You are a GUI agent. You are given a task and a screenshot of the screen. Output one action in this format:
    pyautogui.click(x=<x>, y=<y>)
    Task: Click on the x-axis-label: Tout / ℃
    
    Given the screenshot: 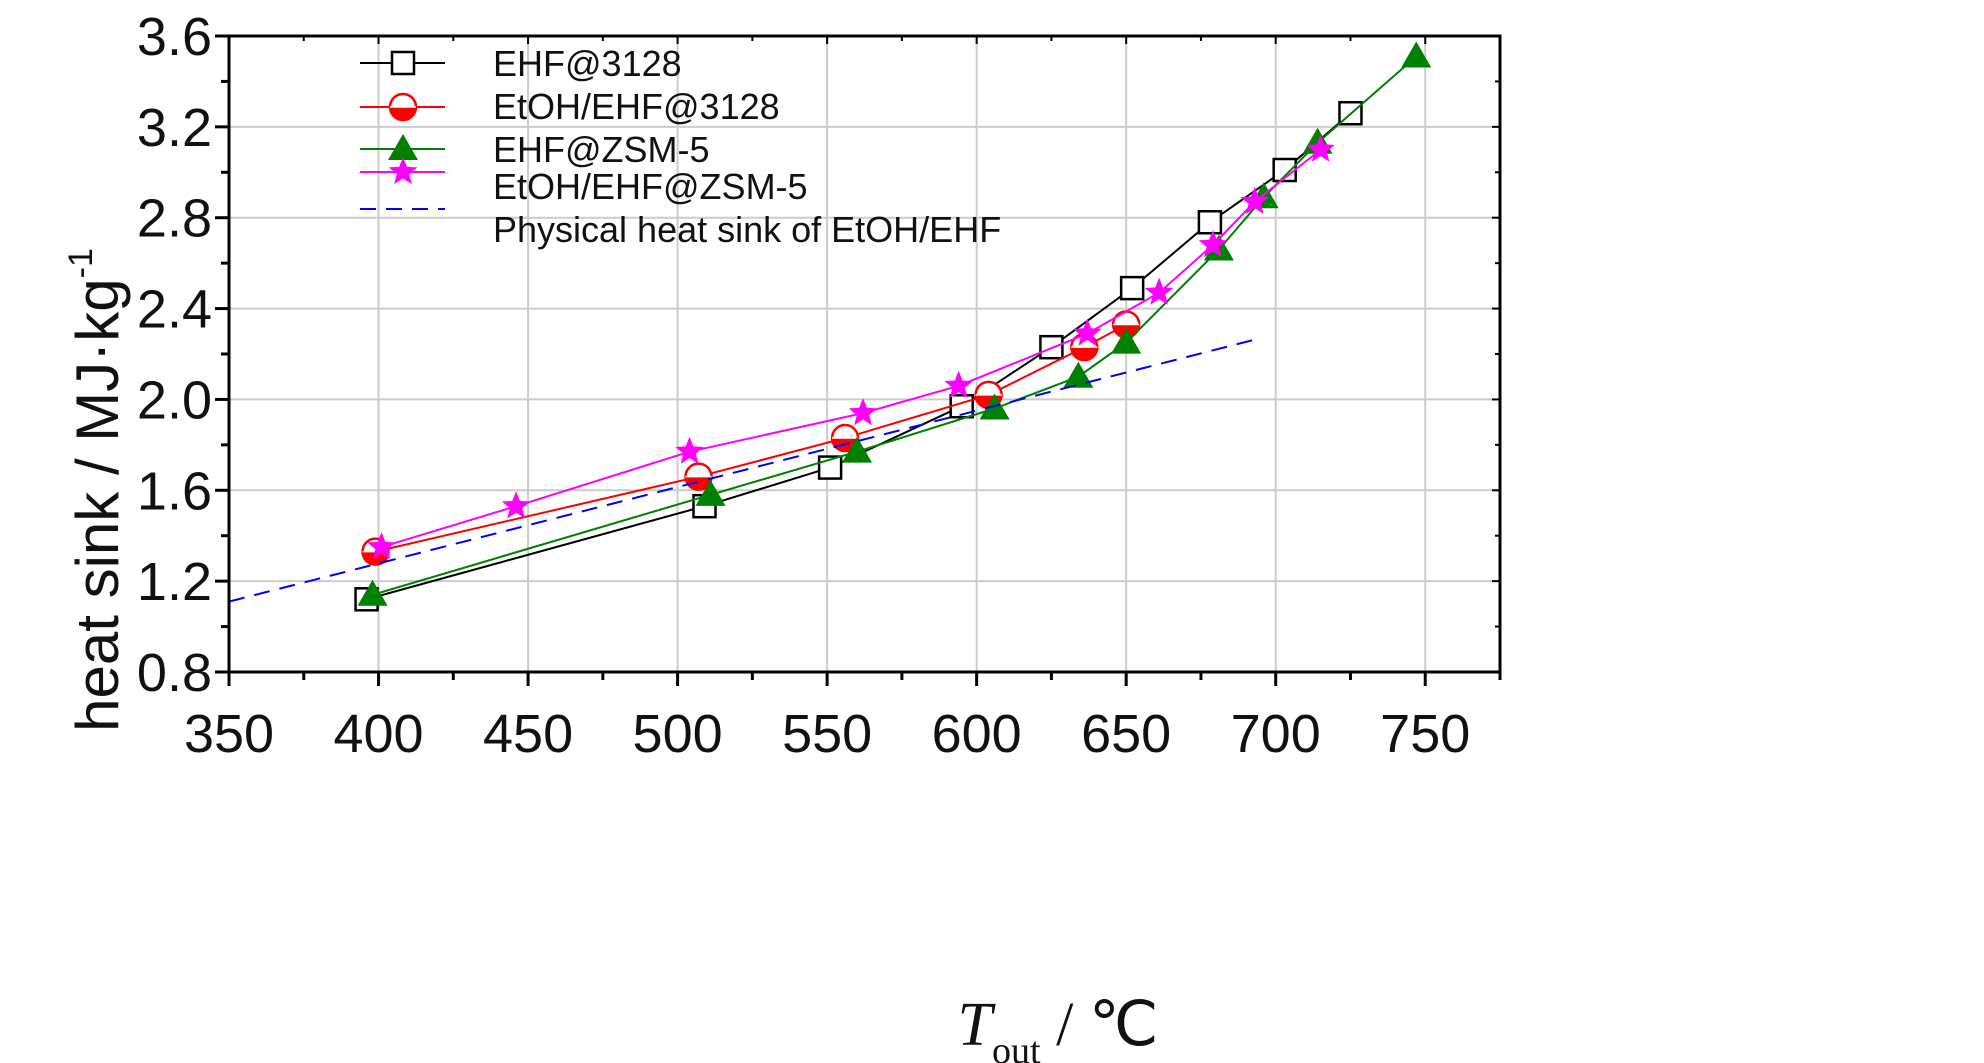 What is the action you would take?
    pyautogui.click(x=1058, y=1027)
    